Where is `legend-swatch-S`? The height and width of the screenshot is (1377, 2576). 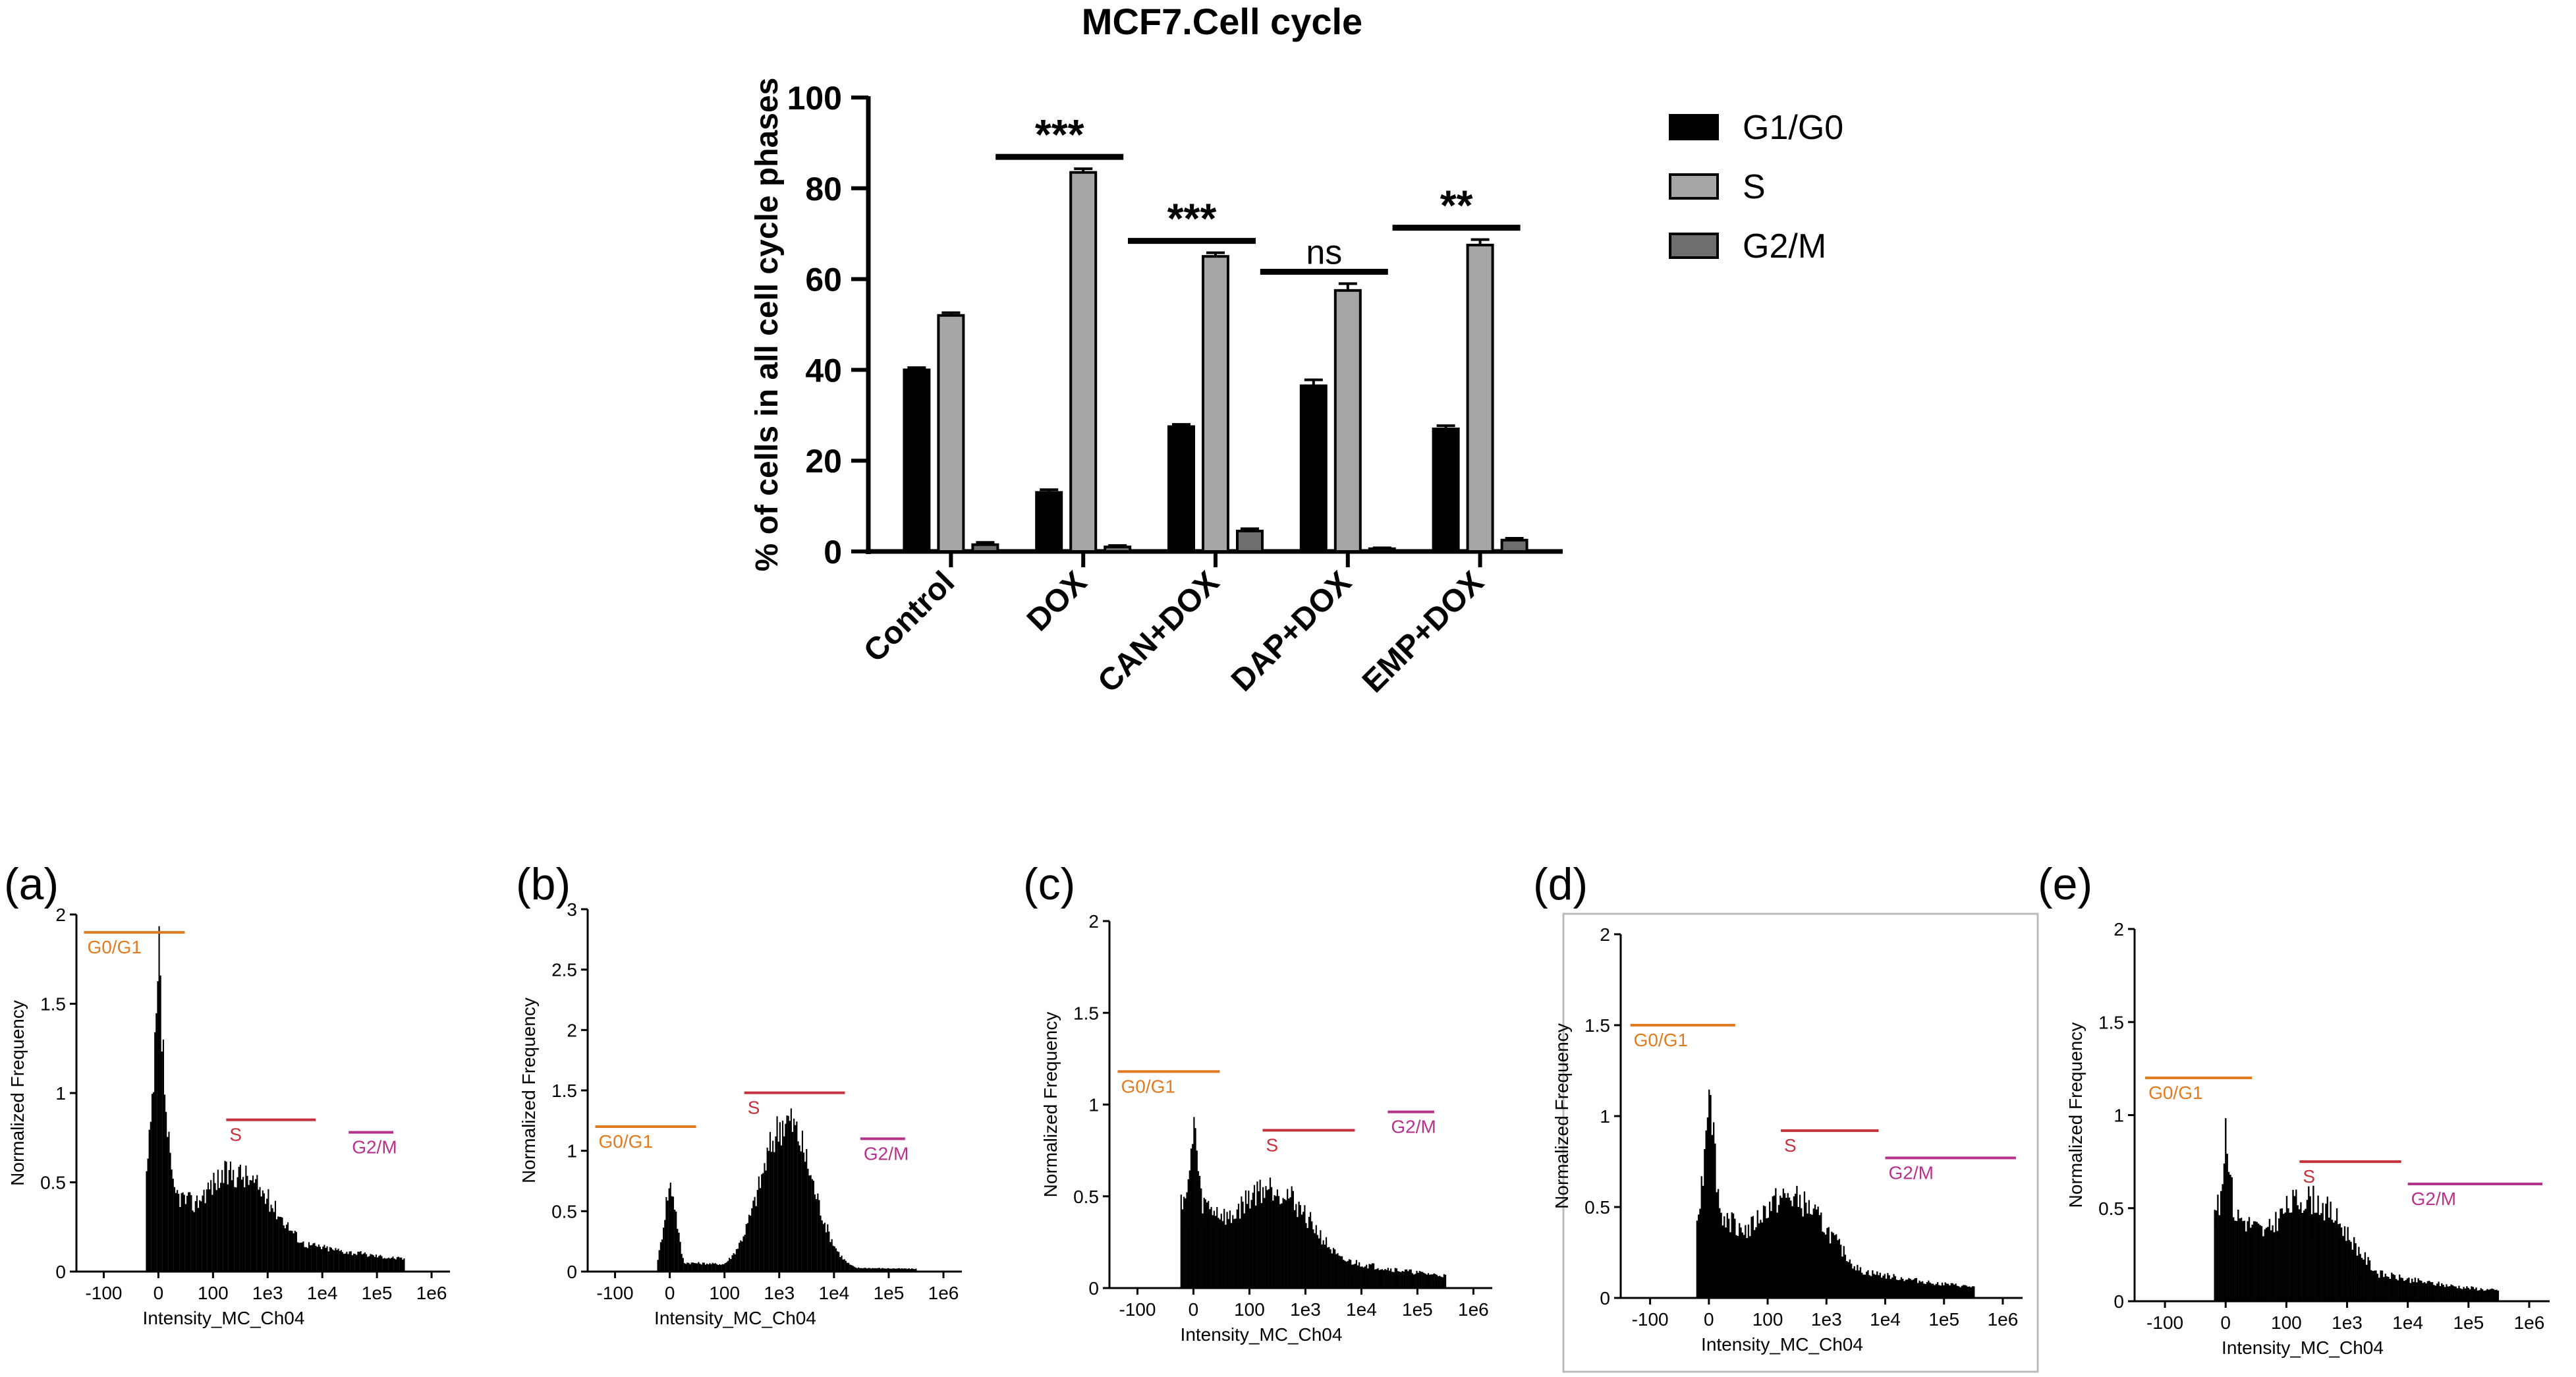 legend-swatch-S is located at coordinates (1694, 186).